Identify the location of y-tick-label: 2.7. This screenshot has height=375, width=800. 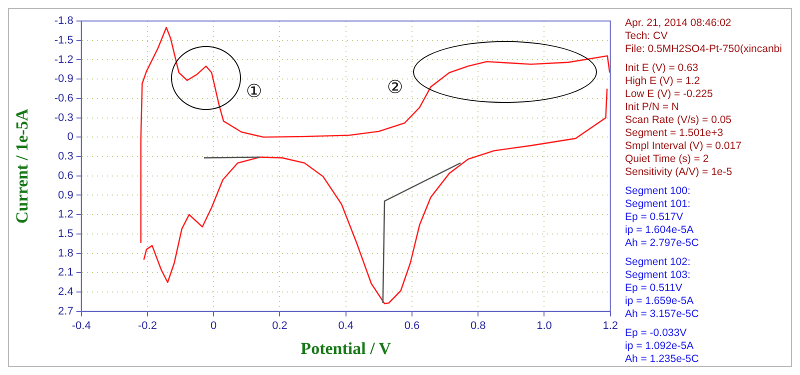
(66, 311).